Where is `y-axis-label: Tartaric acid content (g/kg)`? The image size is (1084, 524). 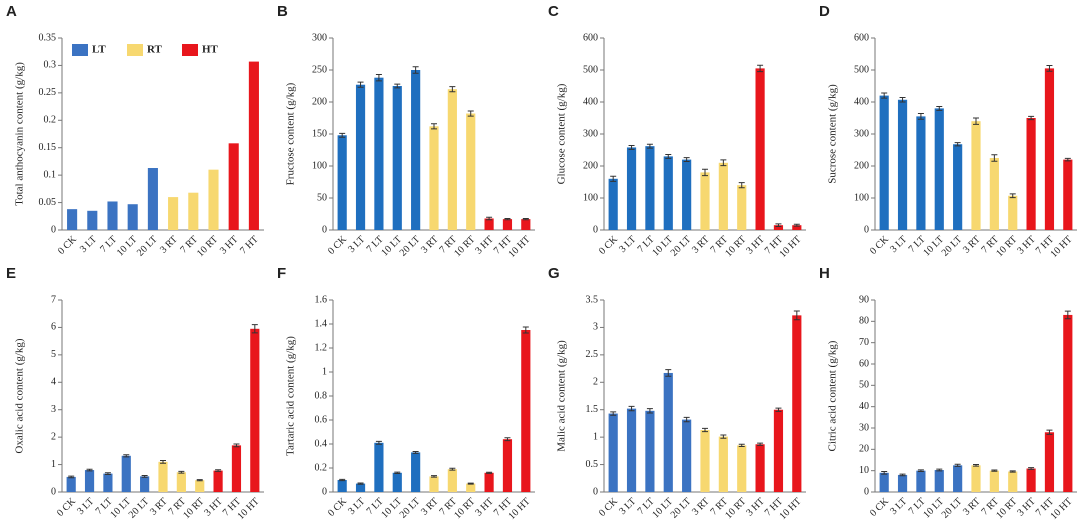 y-axis-label: Tartaric acid content (g/kg) is located at coordinates (291, 396).